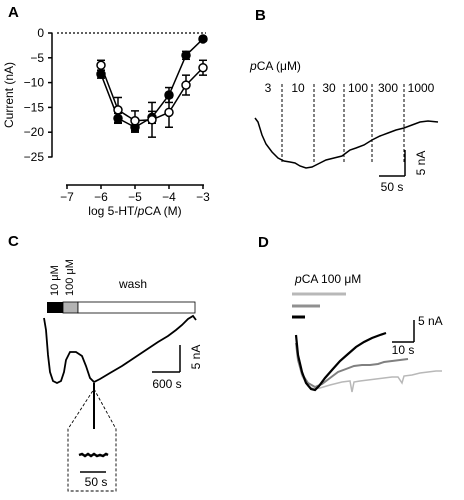  Describe the element at coordinates (70, 307) in the screenshot. I see `panel-c-bar-100um` at that location.